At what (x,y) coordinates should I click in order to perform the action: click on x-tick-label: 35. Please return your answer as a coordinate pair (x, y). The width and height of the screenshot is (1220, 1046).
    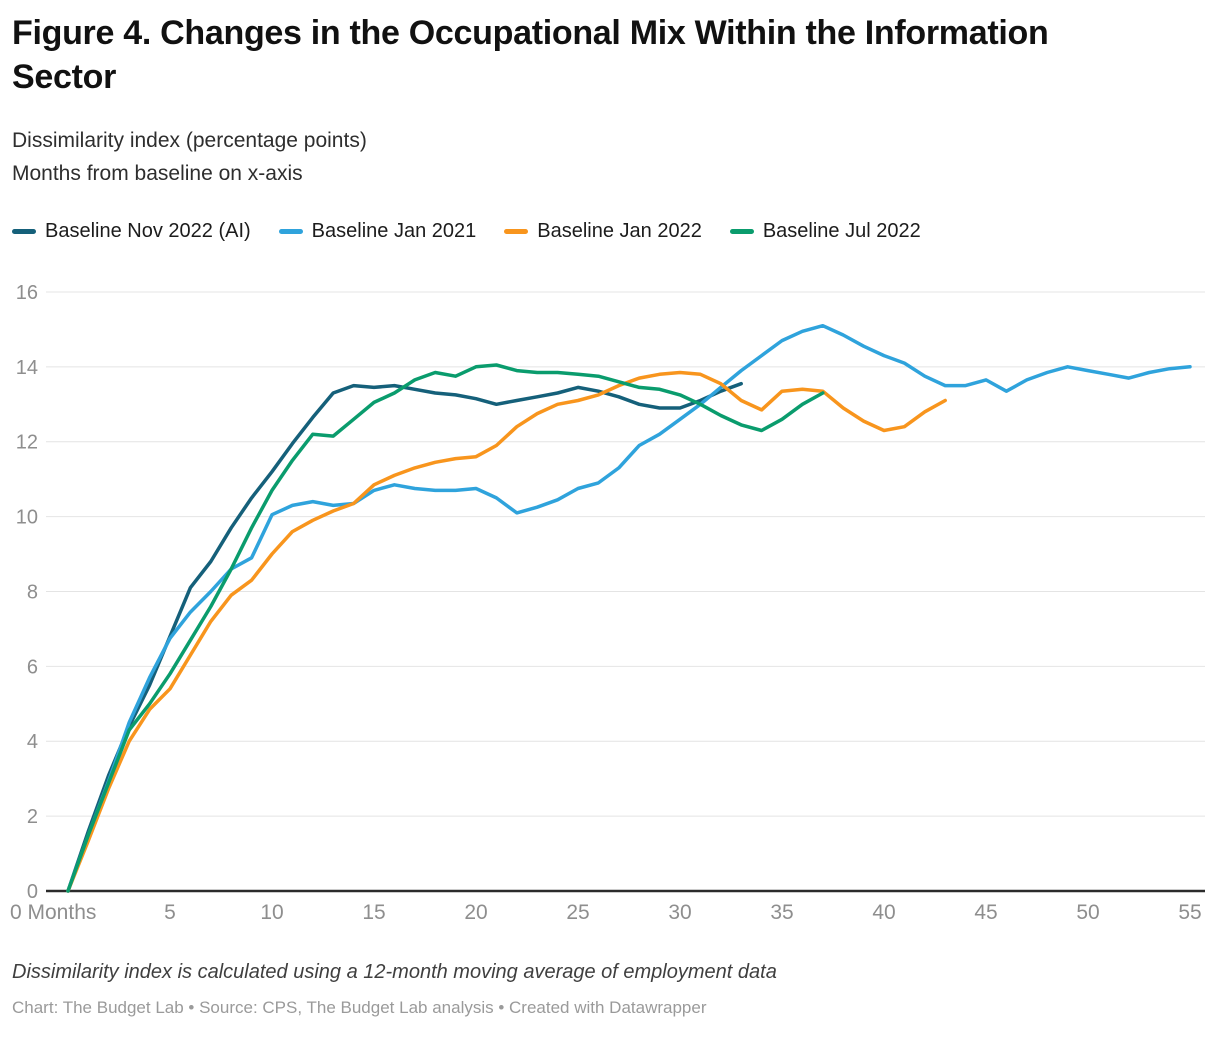
    Looking at the image, I should click on (781, 912).